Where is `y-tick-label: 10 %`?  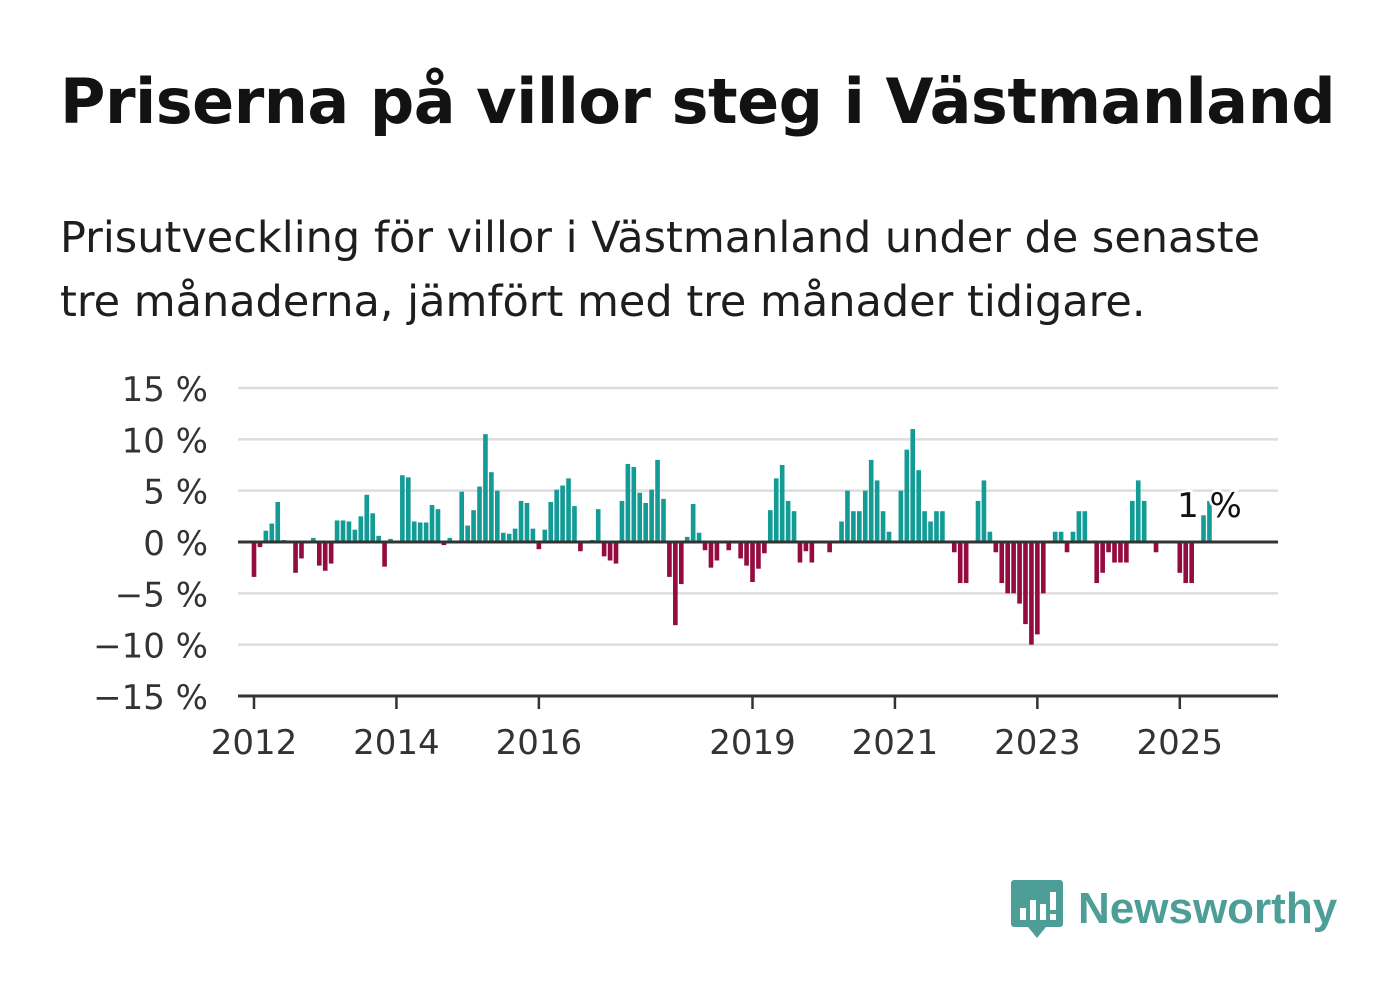 y-tick-label: 10 % is located at coordinates (165, 441).